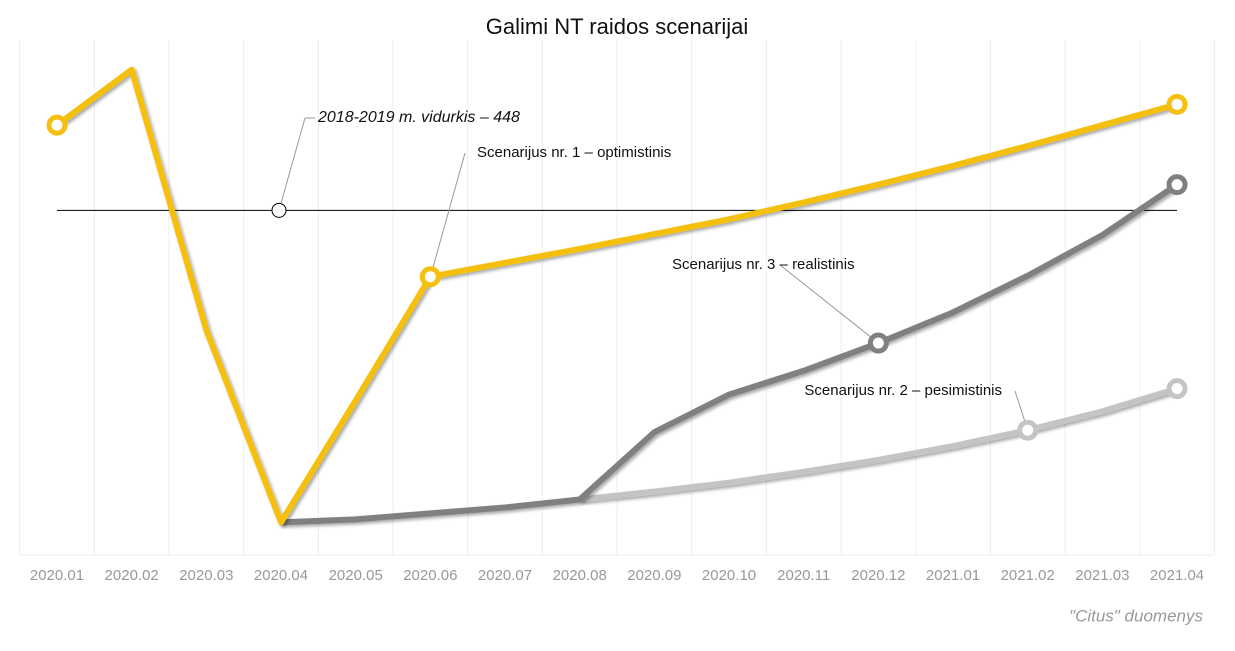 The width and height of the screenshot is (1235, 651). Describe the element at coordinates (654, 575) in the screenshot. I see `x-tick-label: 2020.09` at that location.